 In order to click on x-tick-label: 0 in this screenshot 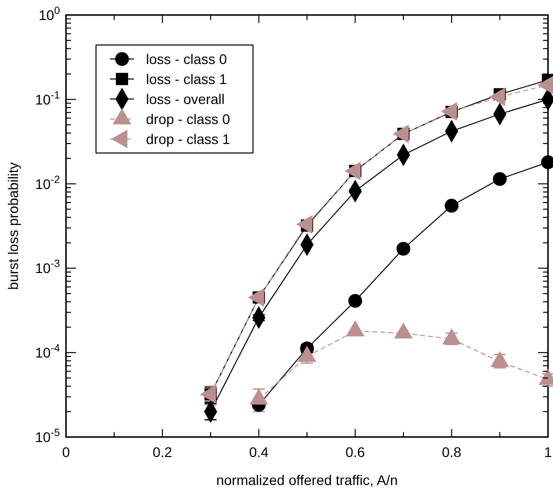, I will do `click(66, 452)`.